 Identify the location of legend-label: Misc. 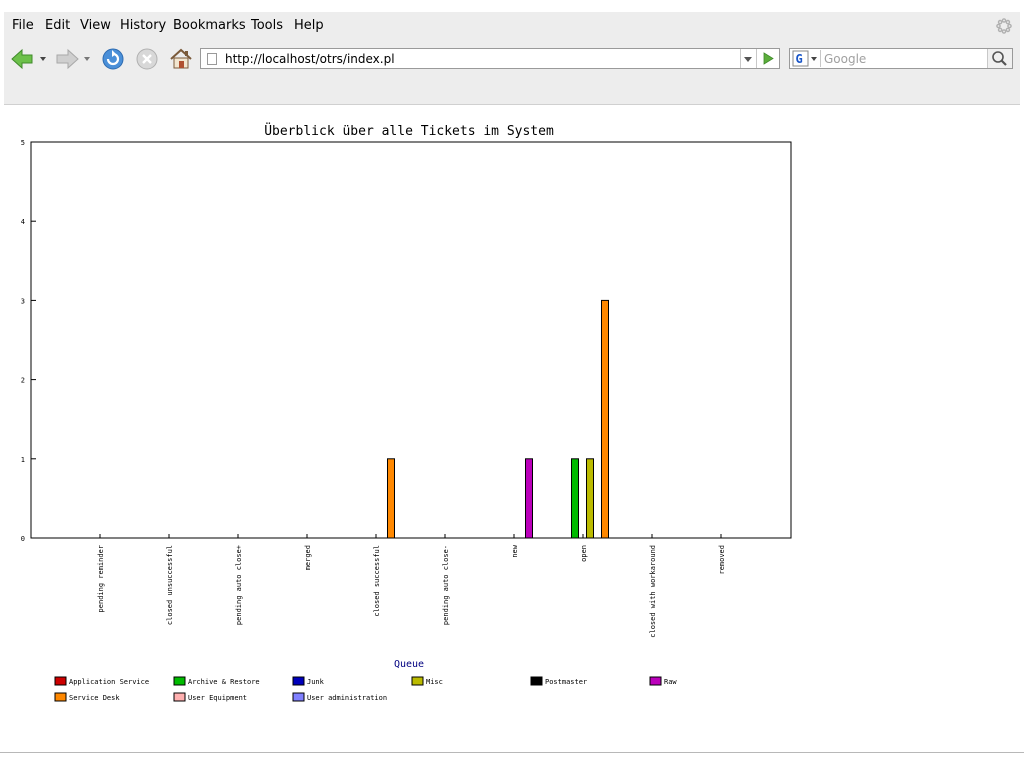
(434, 682).